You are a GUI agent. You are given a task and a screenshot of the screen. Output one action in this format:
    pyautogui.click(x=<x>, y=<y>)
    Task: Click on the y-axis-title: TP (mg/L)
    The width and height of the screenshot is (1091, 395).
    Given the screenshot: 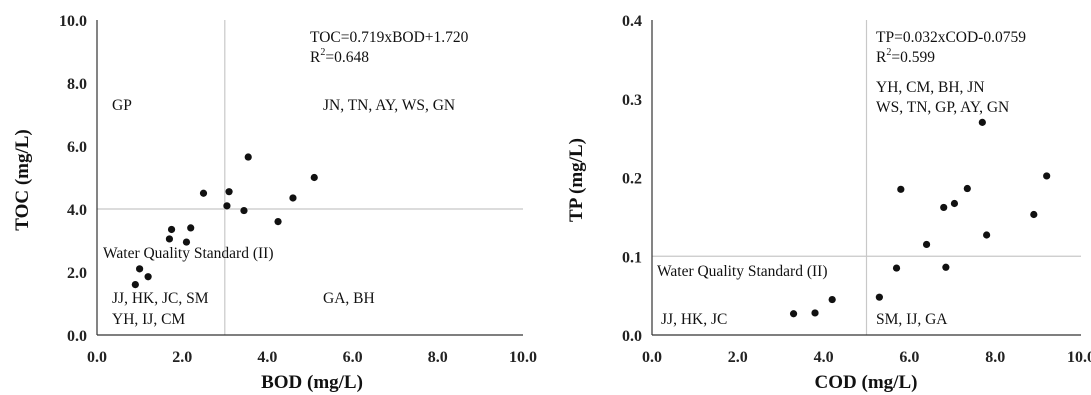 What is the action you would take?
    pyautogui.click(x=576, y=180)
    